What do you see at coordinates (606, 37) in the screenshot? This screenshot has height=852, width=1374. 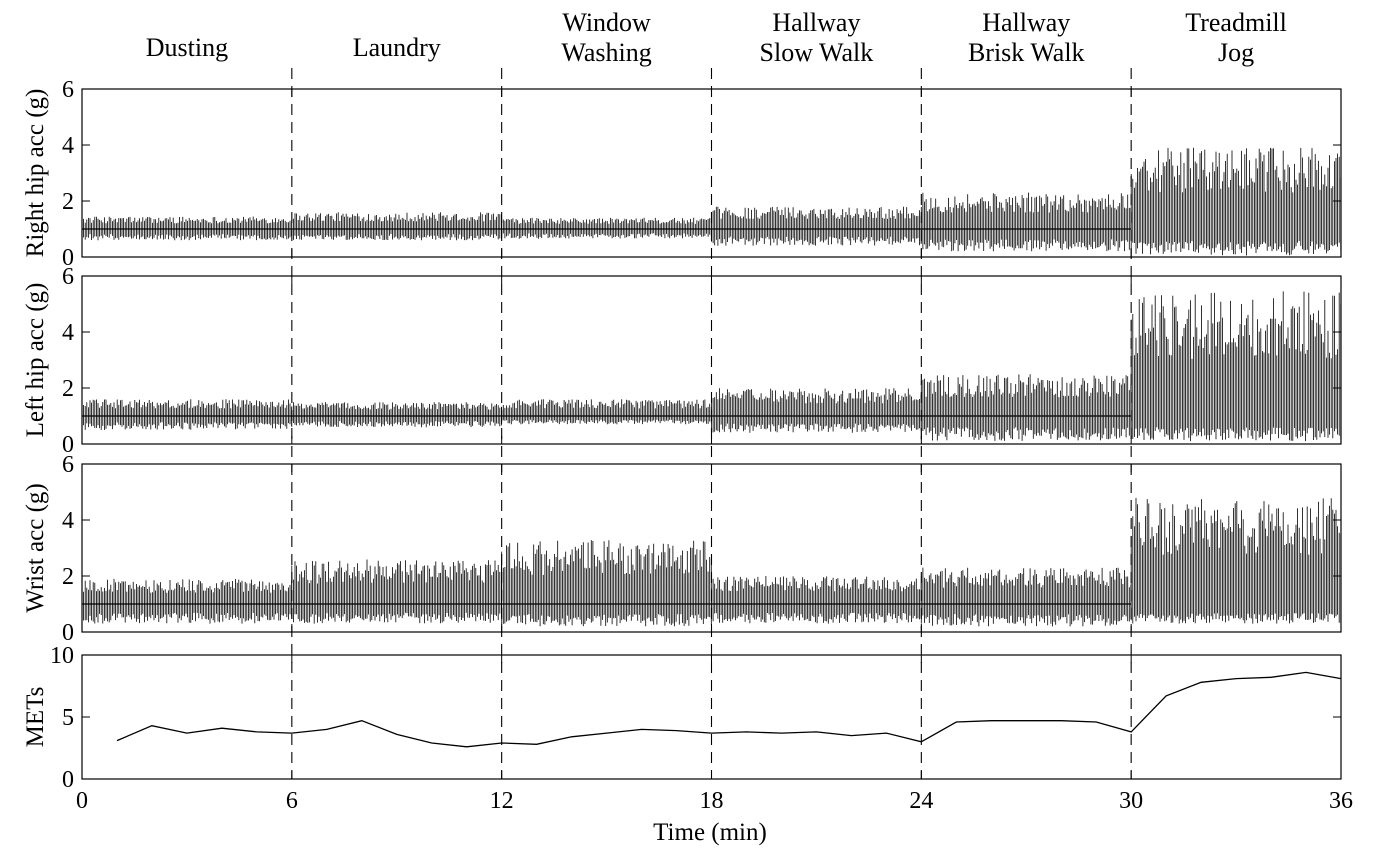 I see `activity-label: Window Washing` at bounding box center [606, 37].